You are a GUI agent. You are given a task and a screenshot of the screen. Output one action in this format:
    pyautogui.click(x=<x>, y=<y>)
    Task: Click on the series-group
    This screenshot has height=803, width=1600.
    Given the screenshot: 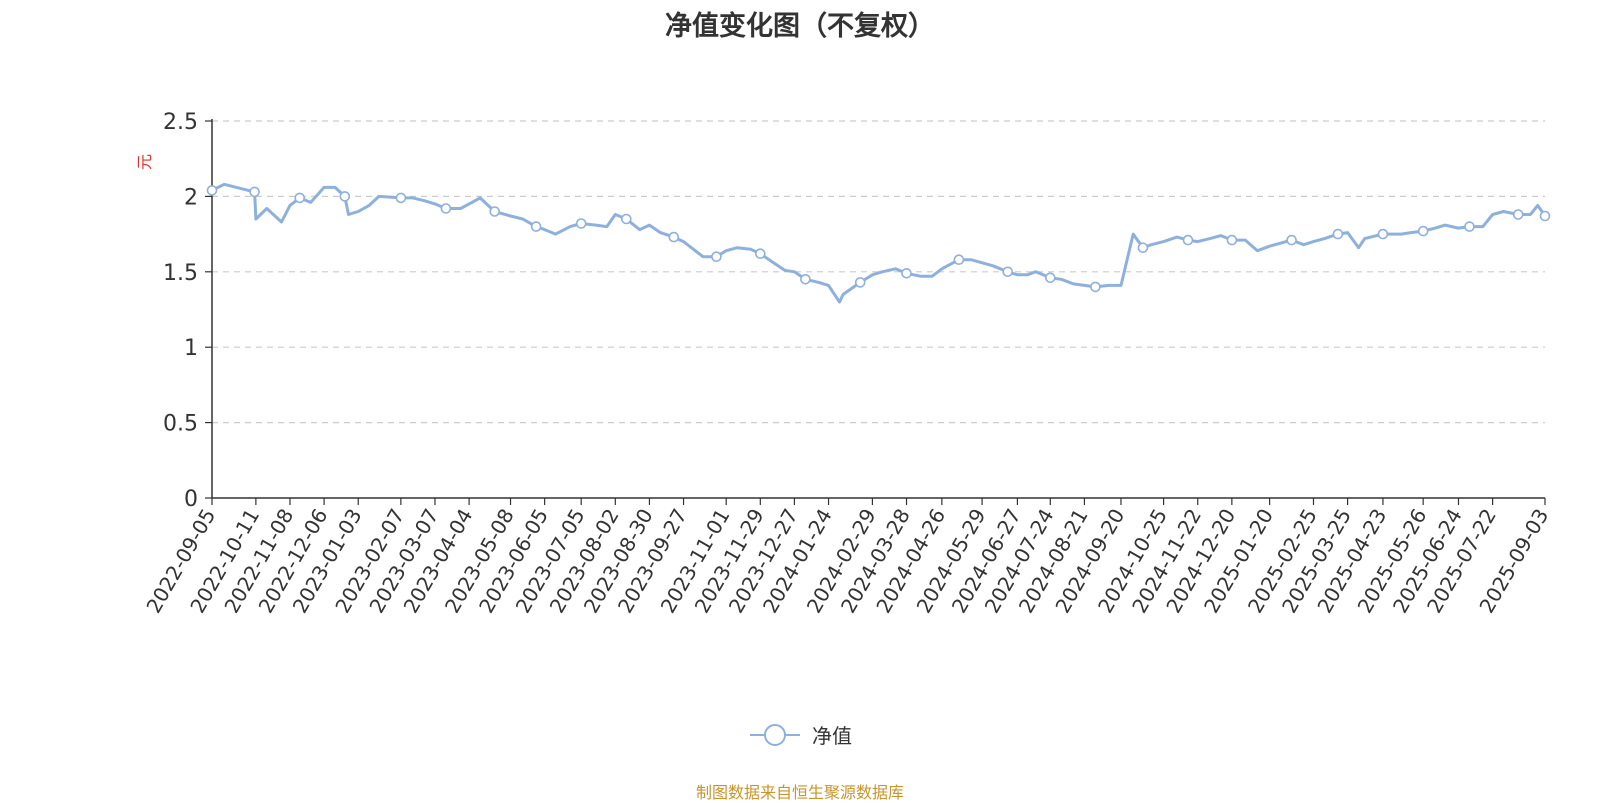 What is the action you would take?
    pyautogui.click(x=878, y=243)
    